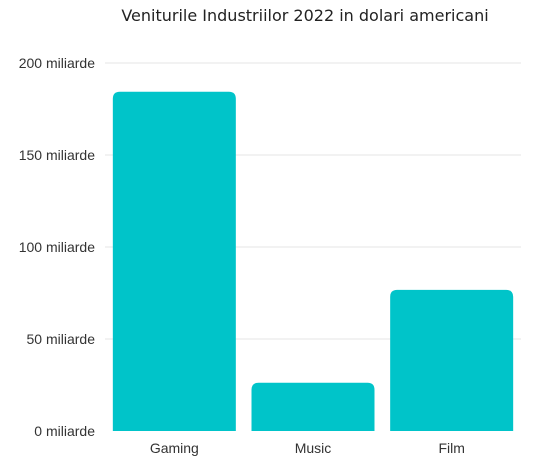  I want to click on y-tick-label: 50 miliarde, so click(61, 339).